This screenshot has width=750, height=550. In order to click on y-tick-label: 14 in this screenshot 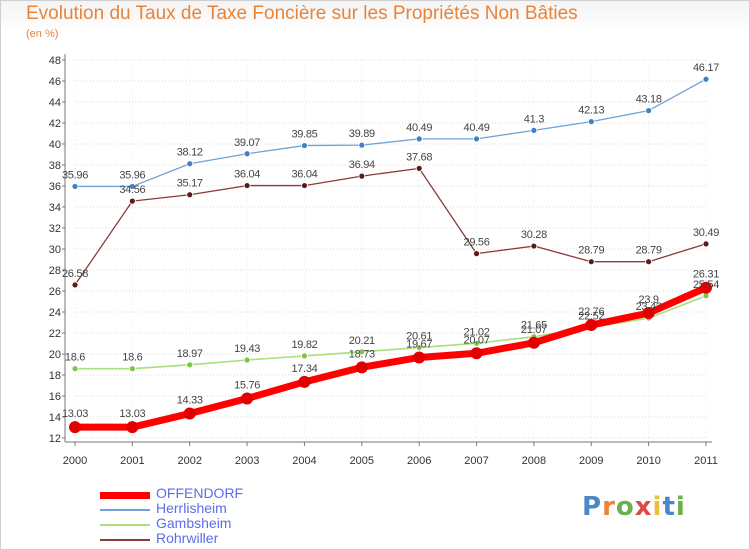, I will do `click(55, 418)`.